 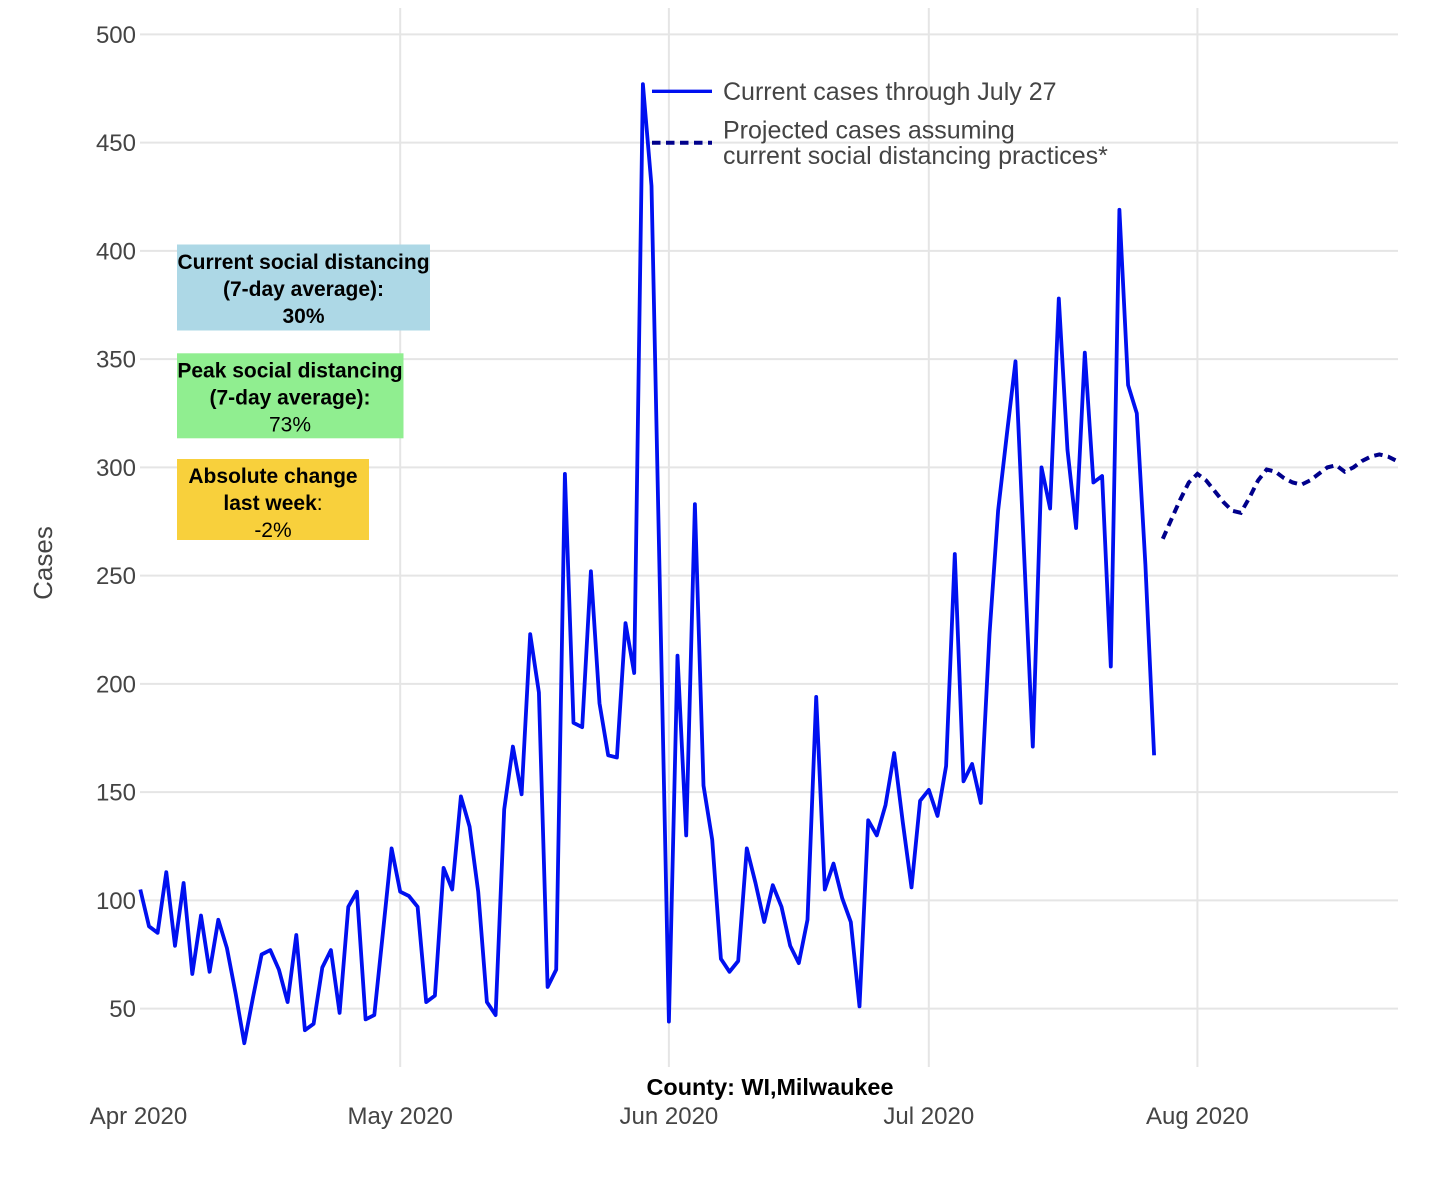 What do you see at coordinates (116, 143) in the screenshot?
I see `svg-text: 450` at bounding box center [116, 143].